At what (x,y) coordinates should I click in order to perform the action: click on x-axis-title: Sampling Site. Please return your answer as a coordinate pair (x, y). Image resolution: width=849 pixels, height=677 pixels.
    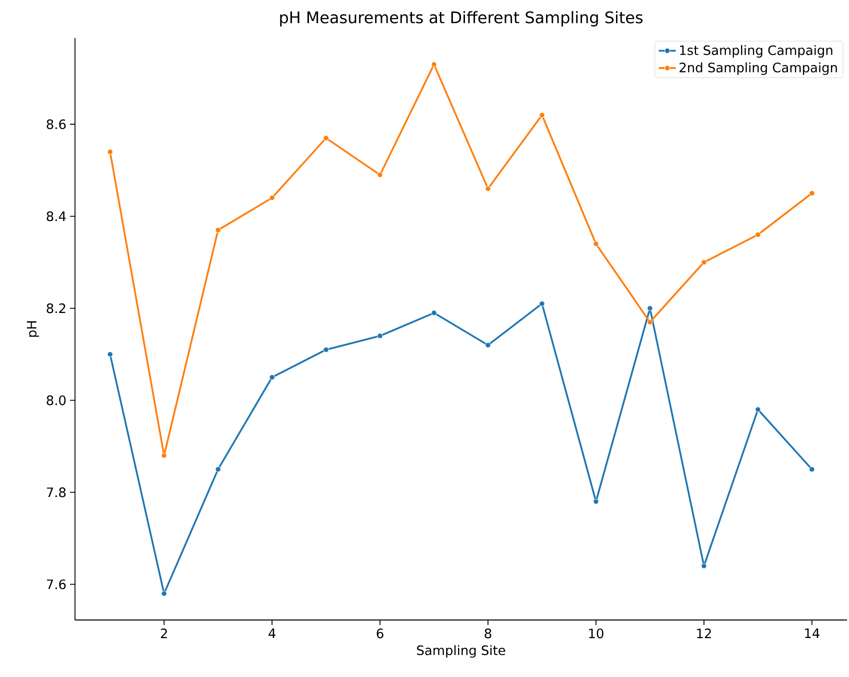
    Looking at the image, I should click on (461, 651).